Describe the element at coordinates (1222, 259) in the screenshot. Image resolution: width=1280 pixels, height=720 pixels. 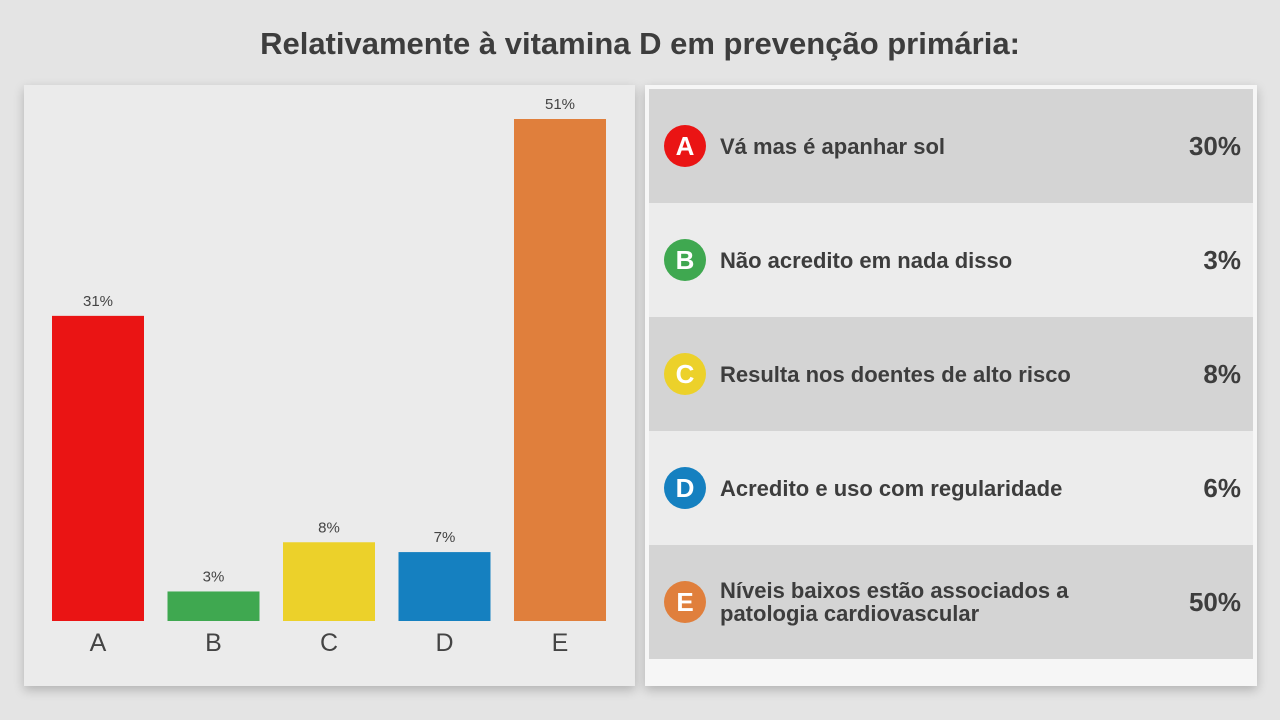
I see `answer-percent-b: 3%` at that location.